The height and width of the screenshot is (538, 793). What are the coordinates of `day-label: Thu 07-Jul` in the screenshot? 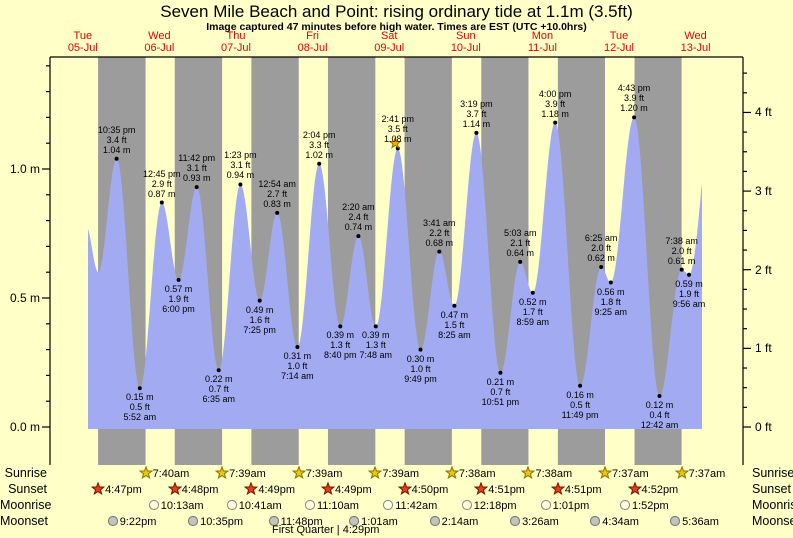 It's located at (236, 42).